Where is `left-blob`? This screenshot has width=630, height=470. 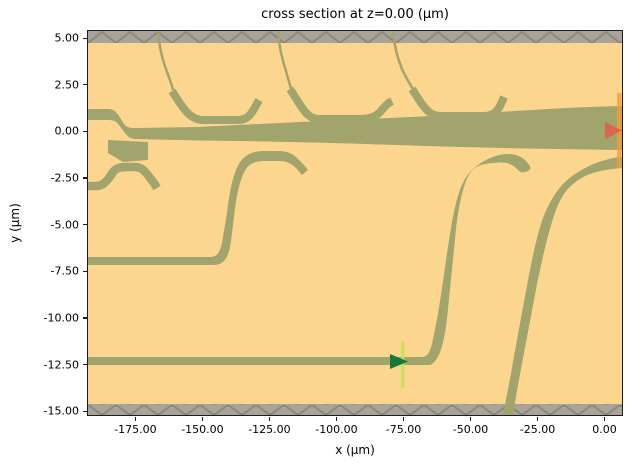 left-blob is located at coordinates (128, 151).